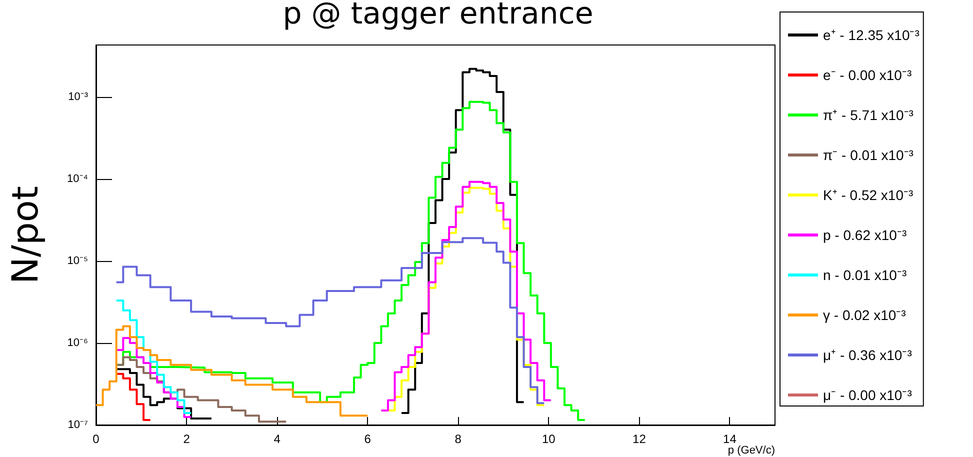  Describe the element at coordinates (277, 439) in the screenshot. I see `x-tick-label: 4` at that location.